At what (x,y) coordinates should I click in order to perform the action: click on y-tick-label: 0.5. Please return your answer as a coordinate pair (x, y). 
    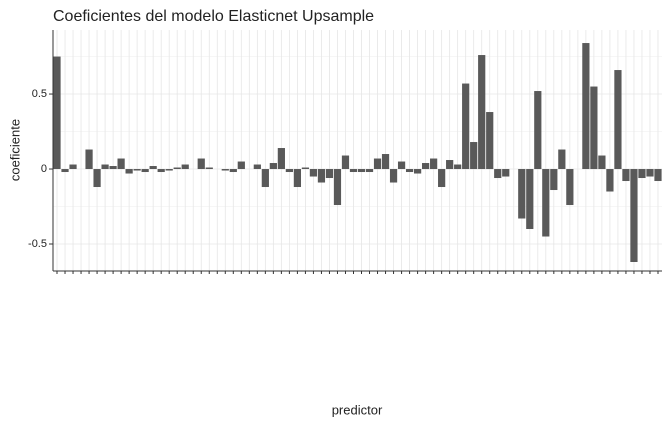
    Looking at the image, I should click on (39, 94).